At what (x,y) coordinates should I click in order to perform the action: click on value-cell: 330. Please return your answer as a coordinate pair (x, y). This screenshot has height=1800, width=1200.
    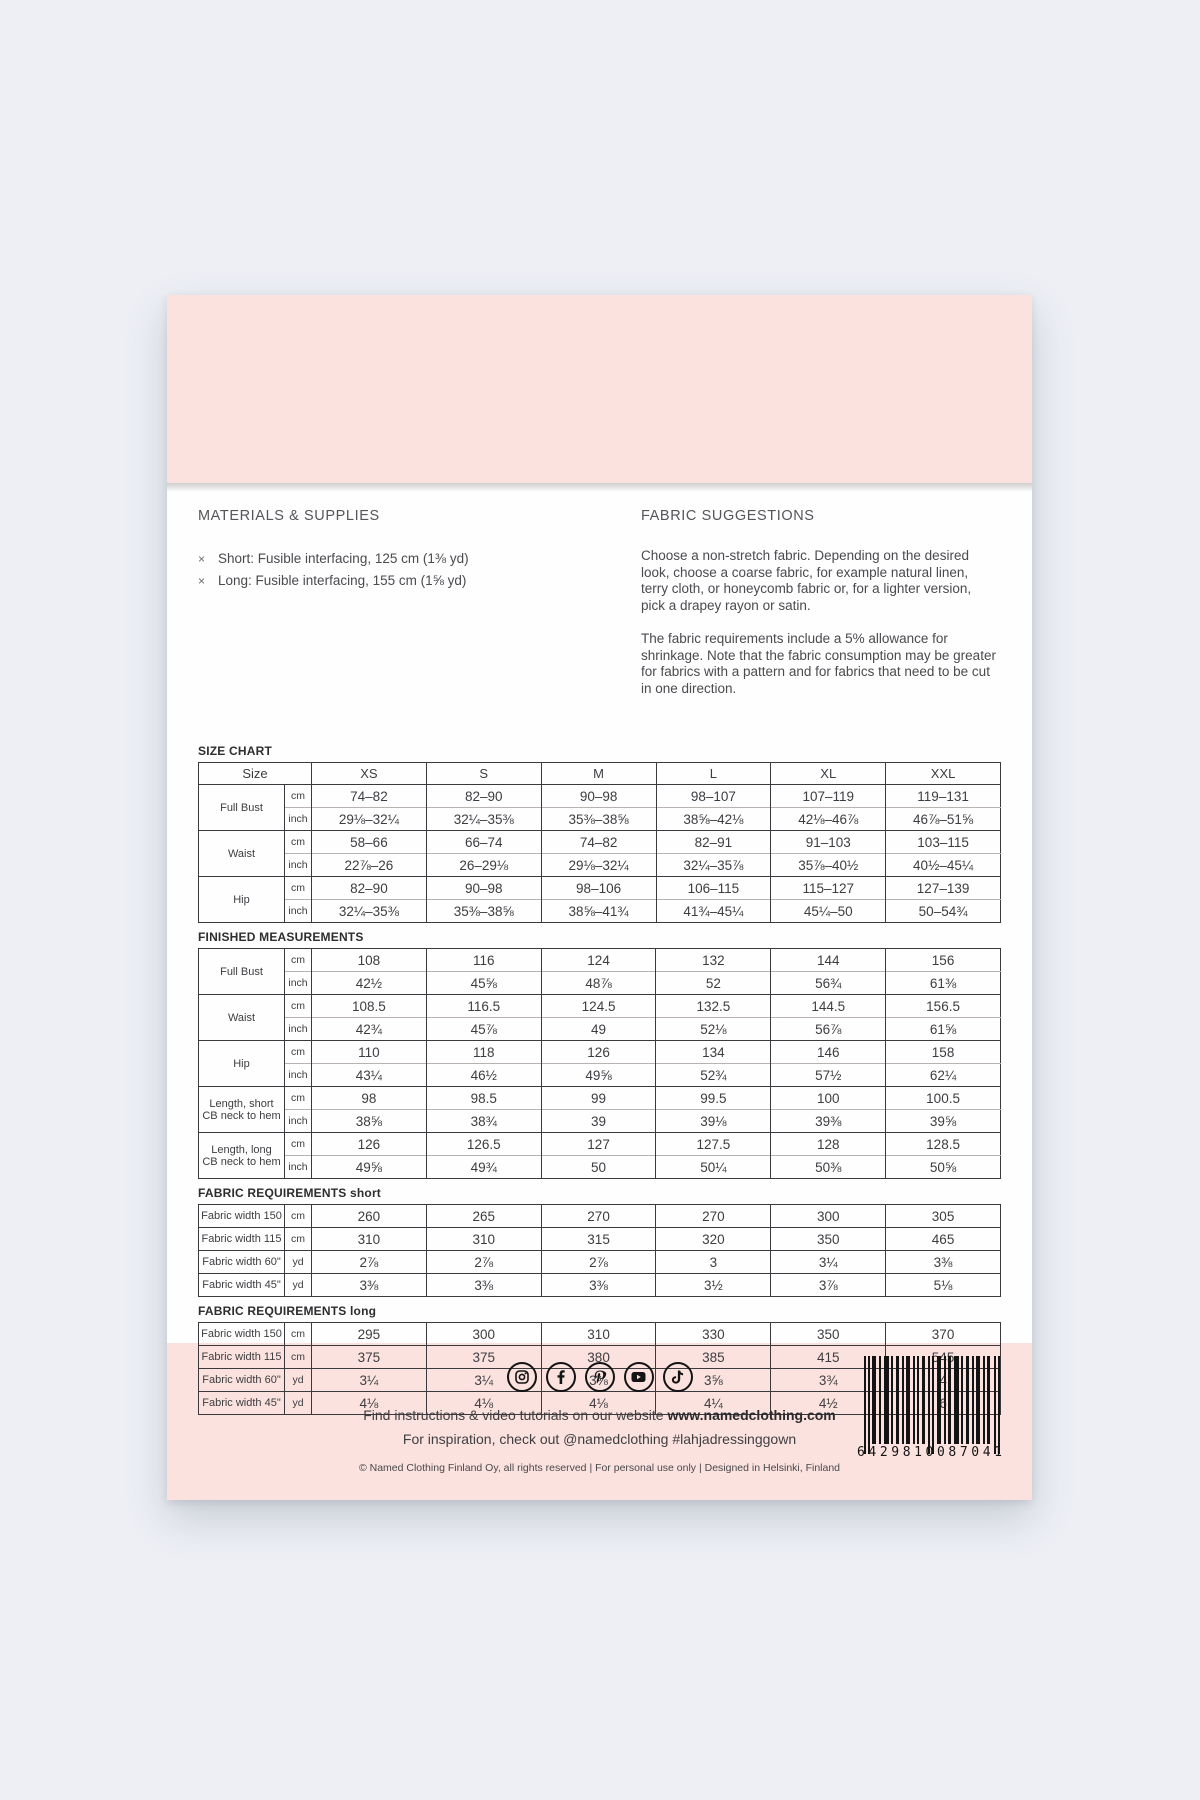
    Looking at the image, I should click on (713, 1334).